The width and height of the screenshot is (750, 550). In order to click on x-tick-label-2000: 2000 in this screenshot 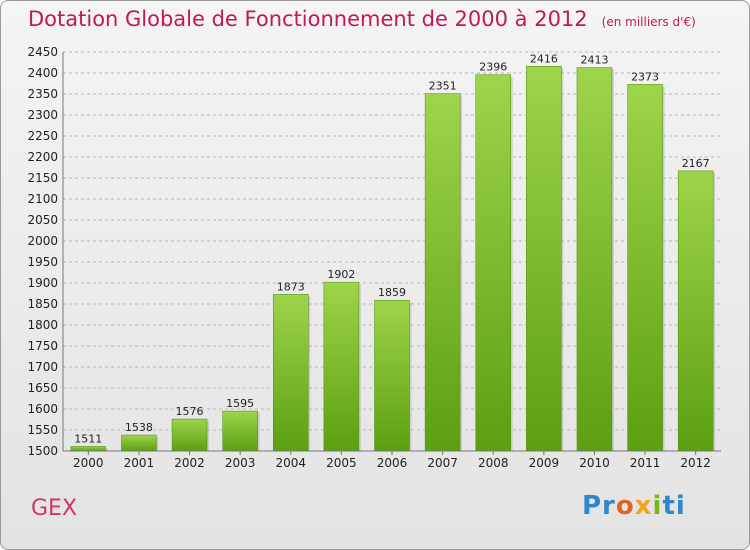, I will do `click(88, 463)`.